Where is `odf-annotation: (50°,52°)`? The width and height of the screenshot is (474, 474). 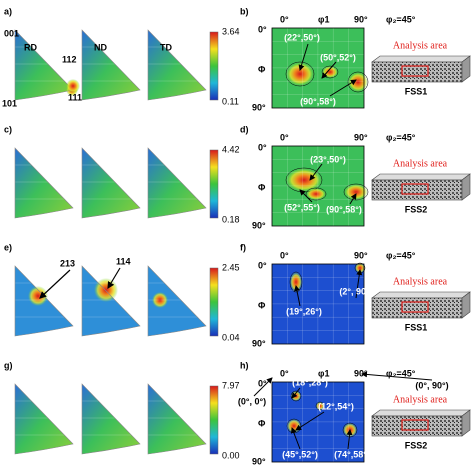
odf-annotation: (50°,52°) is located at coordinates (338, 57).